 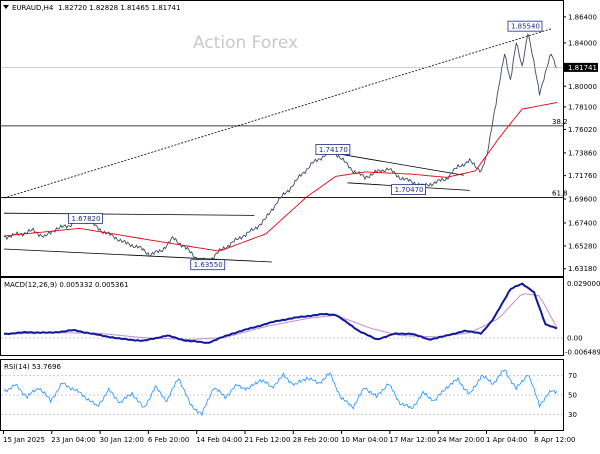 What do you see at coordinates (582, 352) in the screenshot?
I see `macd-tick-bottom: -0.006489` at bounding box center [582, 352].